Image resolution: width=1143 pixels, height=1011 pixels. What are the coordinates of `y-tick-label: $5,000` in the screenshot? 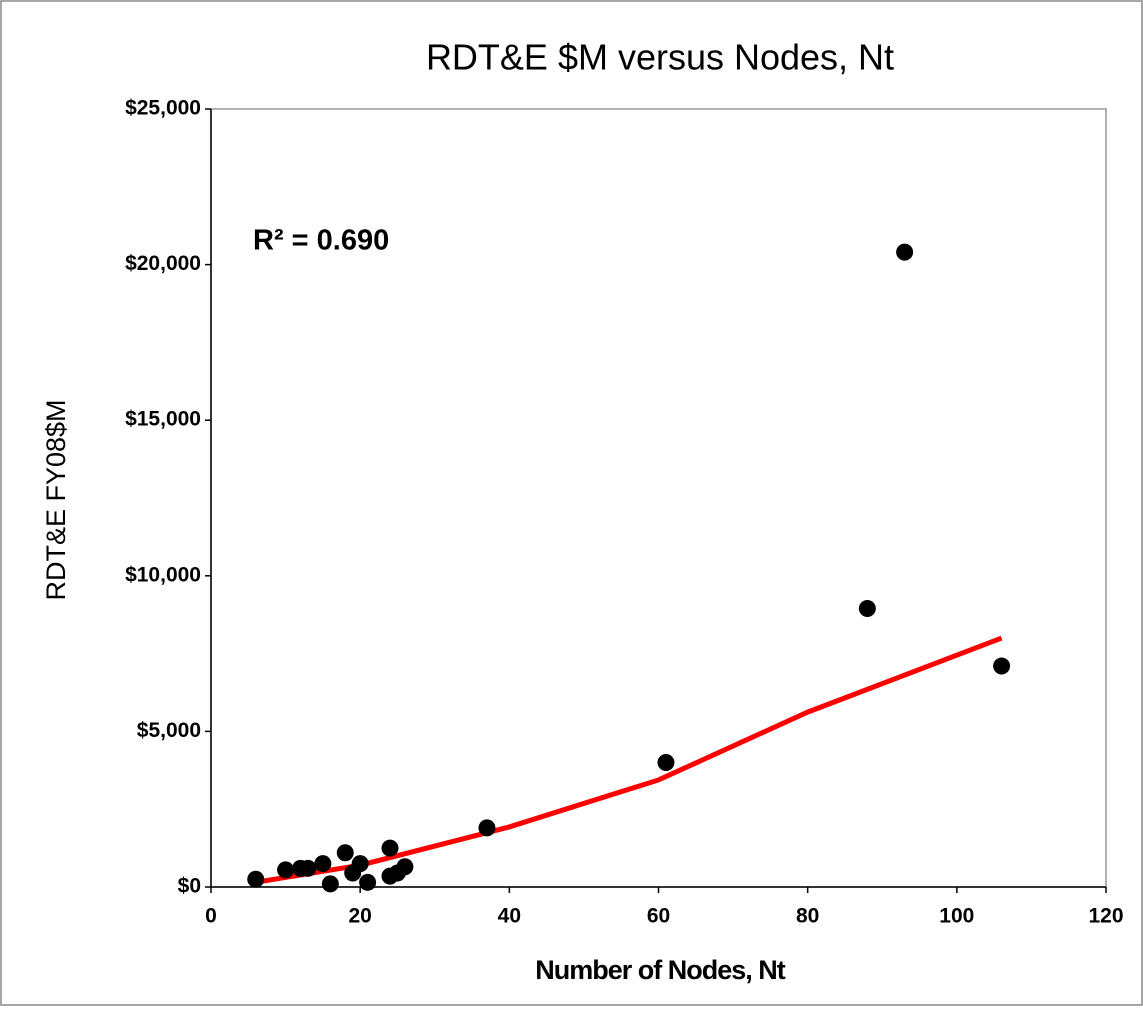 It's located at (169, 730).